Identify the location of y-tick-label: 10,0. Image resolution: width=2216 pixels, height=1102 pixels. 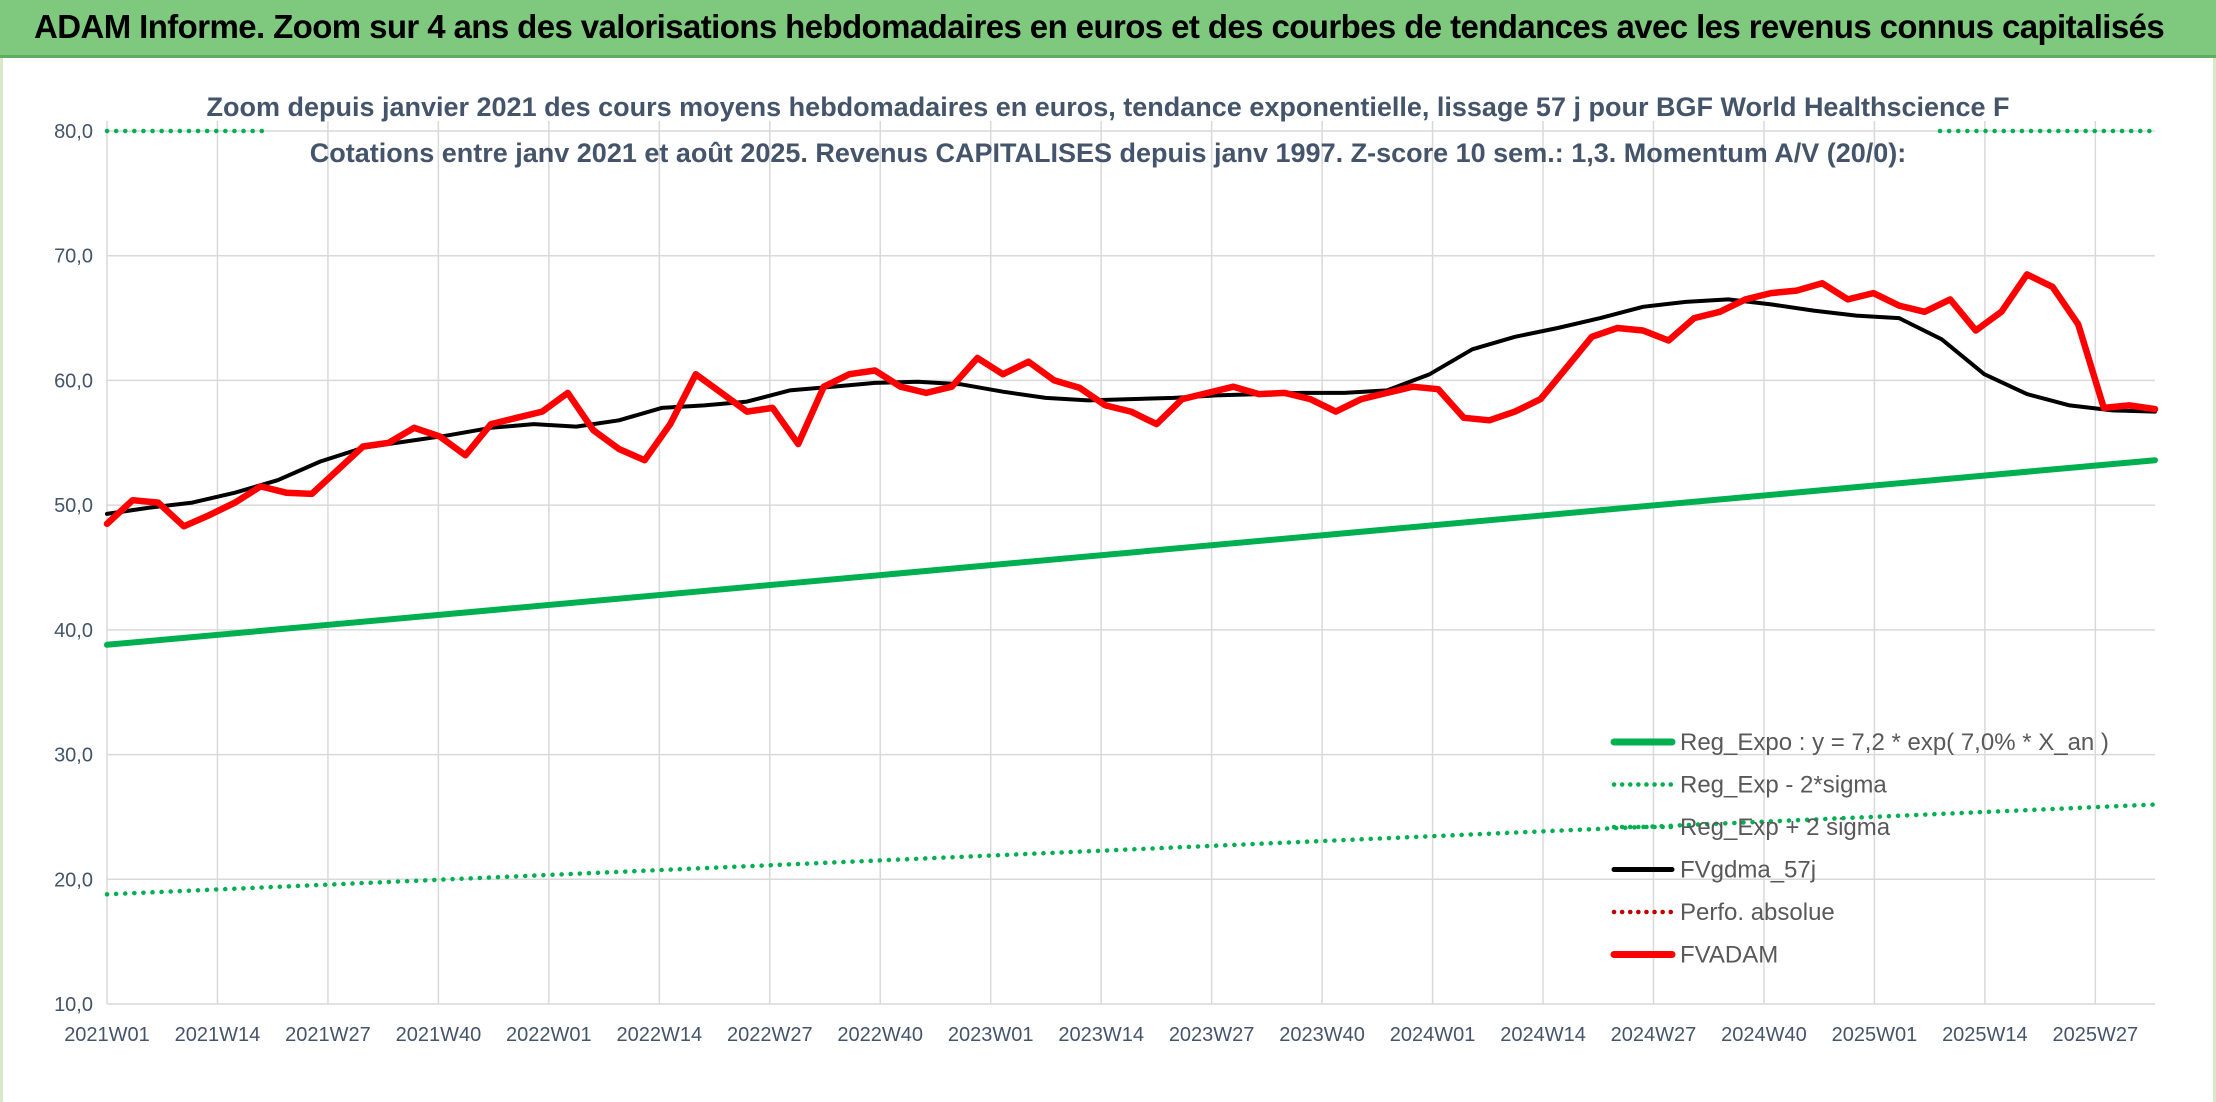
(73, 1005).